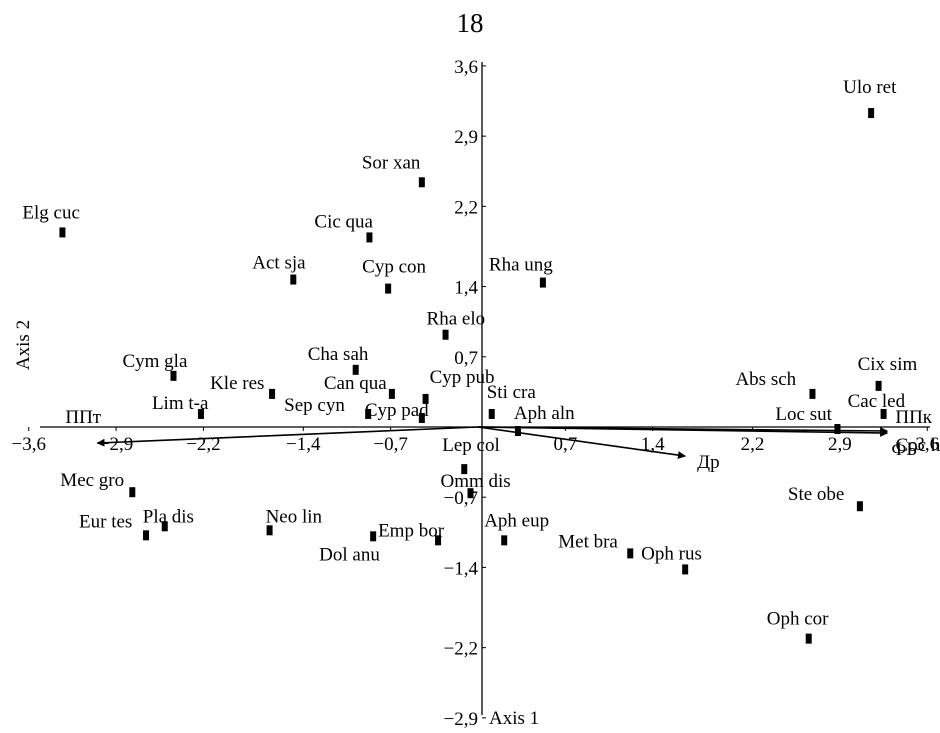  I want to click on species-label-sep-cyn: Sep cyn, so click(314, 405).